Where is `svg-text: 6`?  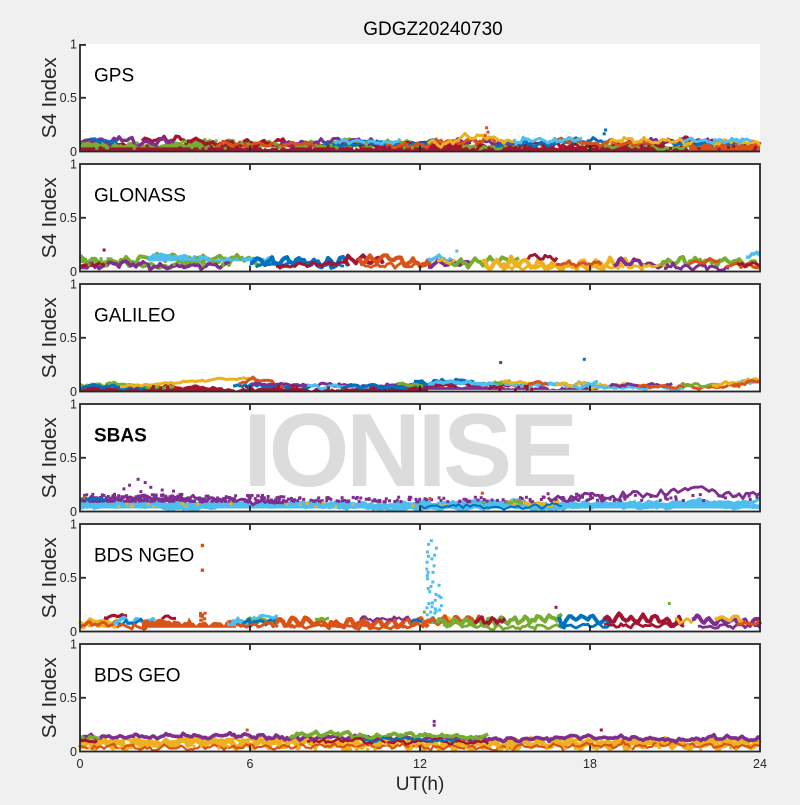
svg-text: 6 is located at coordinates (250, 764).